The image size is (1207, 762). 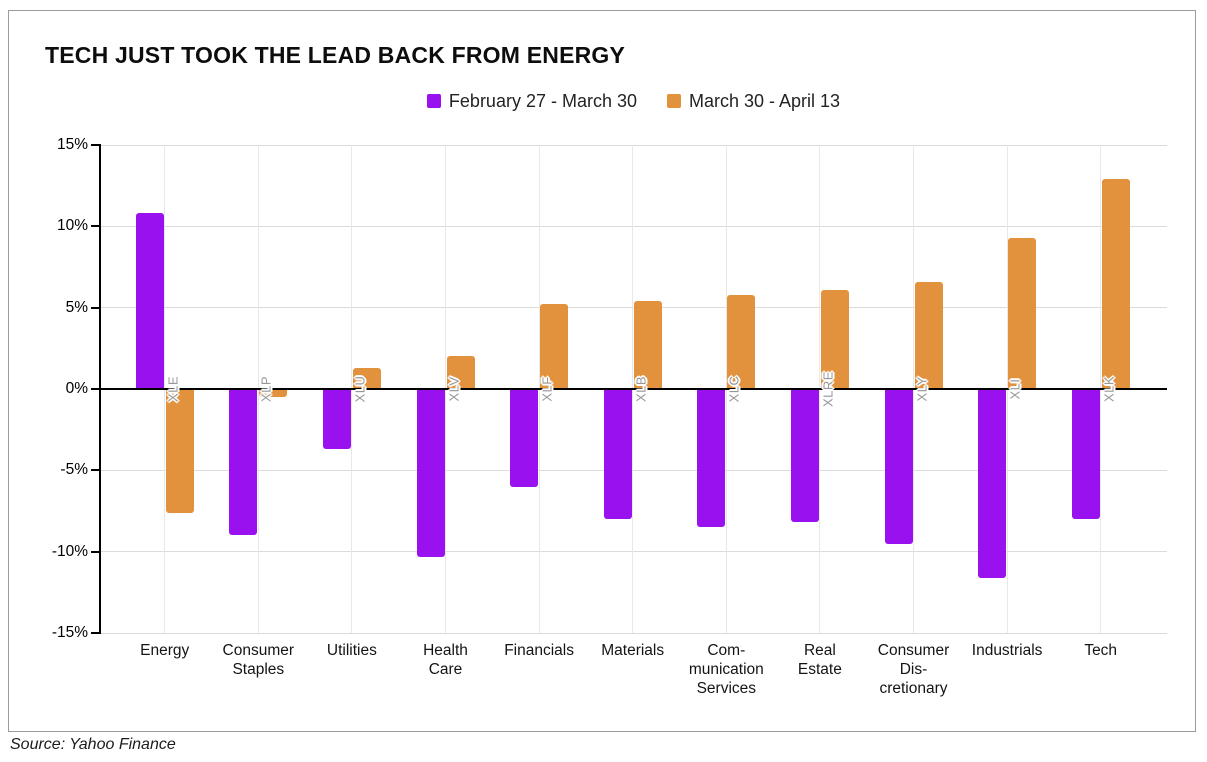 What do you see at coordinates (173, 389) in the screenshot?
I see `ticker-label-xle: XLE` at bounding box center [173, 389].